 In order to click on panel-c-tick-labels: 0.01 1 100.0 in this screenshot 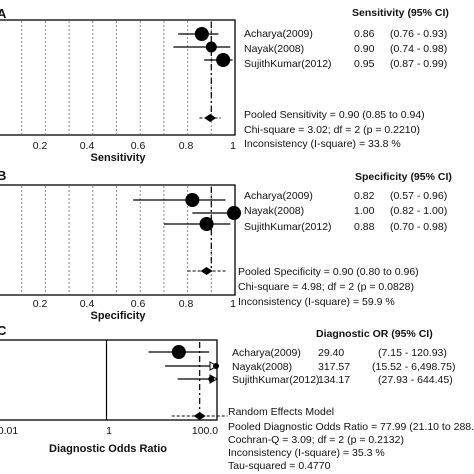, I will do `click(109, 431)`.